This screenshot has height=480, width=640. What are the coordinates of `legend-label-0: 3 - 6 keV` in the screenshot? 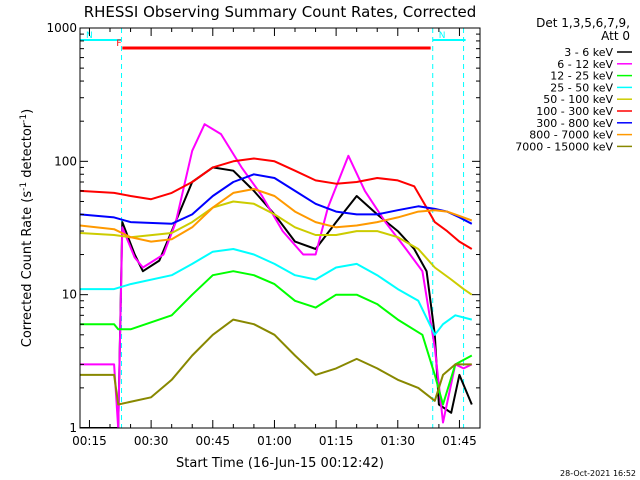 It's located at (588, 52).